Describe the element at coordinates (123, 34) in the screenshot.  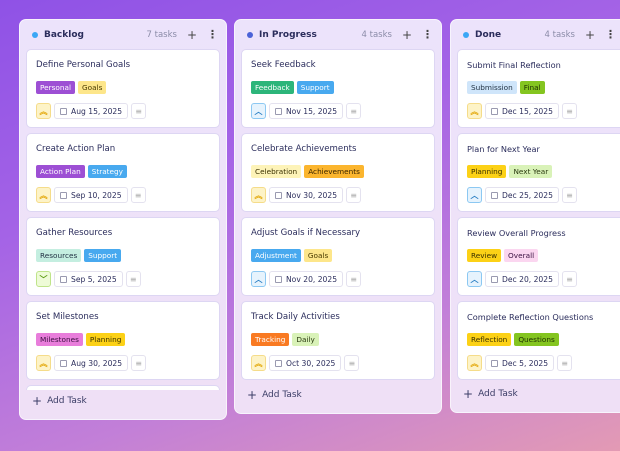
I see `column-header: Backlog 7 tasks + ⋮` at that location.